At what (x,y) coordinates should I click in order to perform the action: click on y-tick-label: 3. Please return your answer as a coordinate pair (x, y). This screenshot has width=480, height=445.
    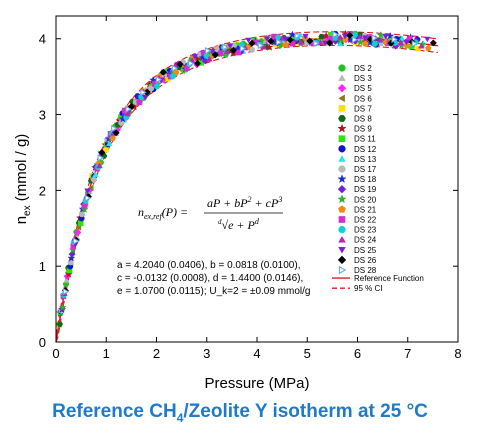
    Looking at the image, I should click on (42, 115).